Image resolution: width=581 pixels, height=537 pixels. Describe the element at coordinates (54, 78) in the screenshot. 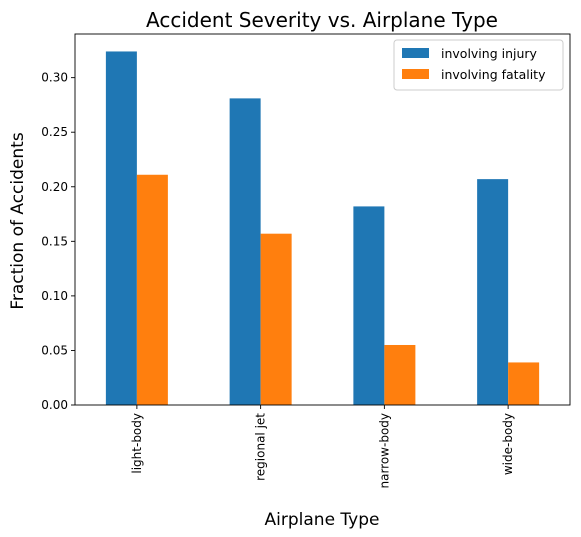

I see `y-tick-label: 0.30` at that location.